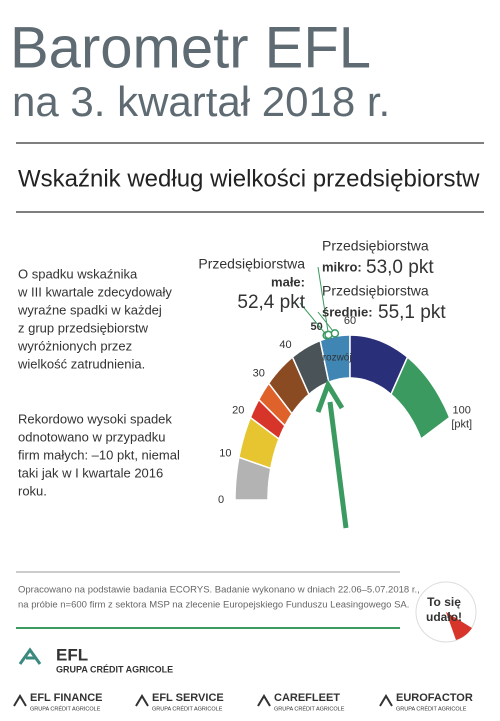 This screenshot has width=500, height=721. What do you see at coordinates (335, 333) in the screenshot?
I see `marker` at bounding box center [335, 333].